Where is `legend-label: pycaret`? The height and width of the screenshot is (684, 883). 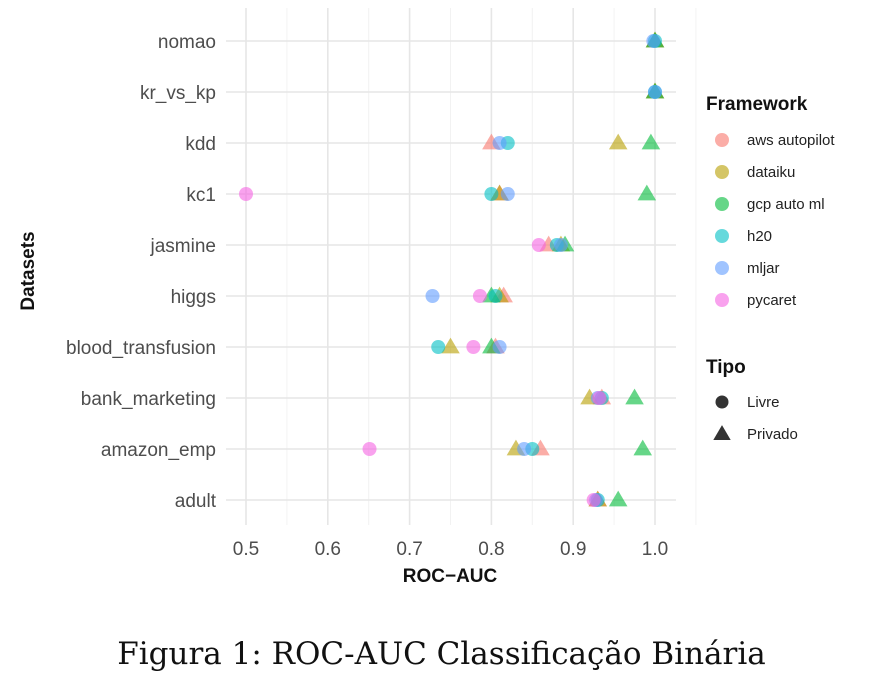 legend-label: pycaret is located at coordinates (772, 300).